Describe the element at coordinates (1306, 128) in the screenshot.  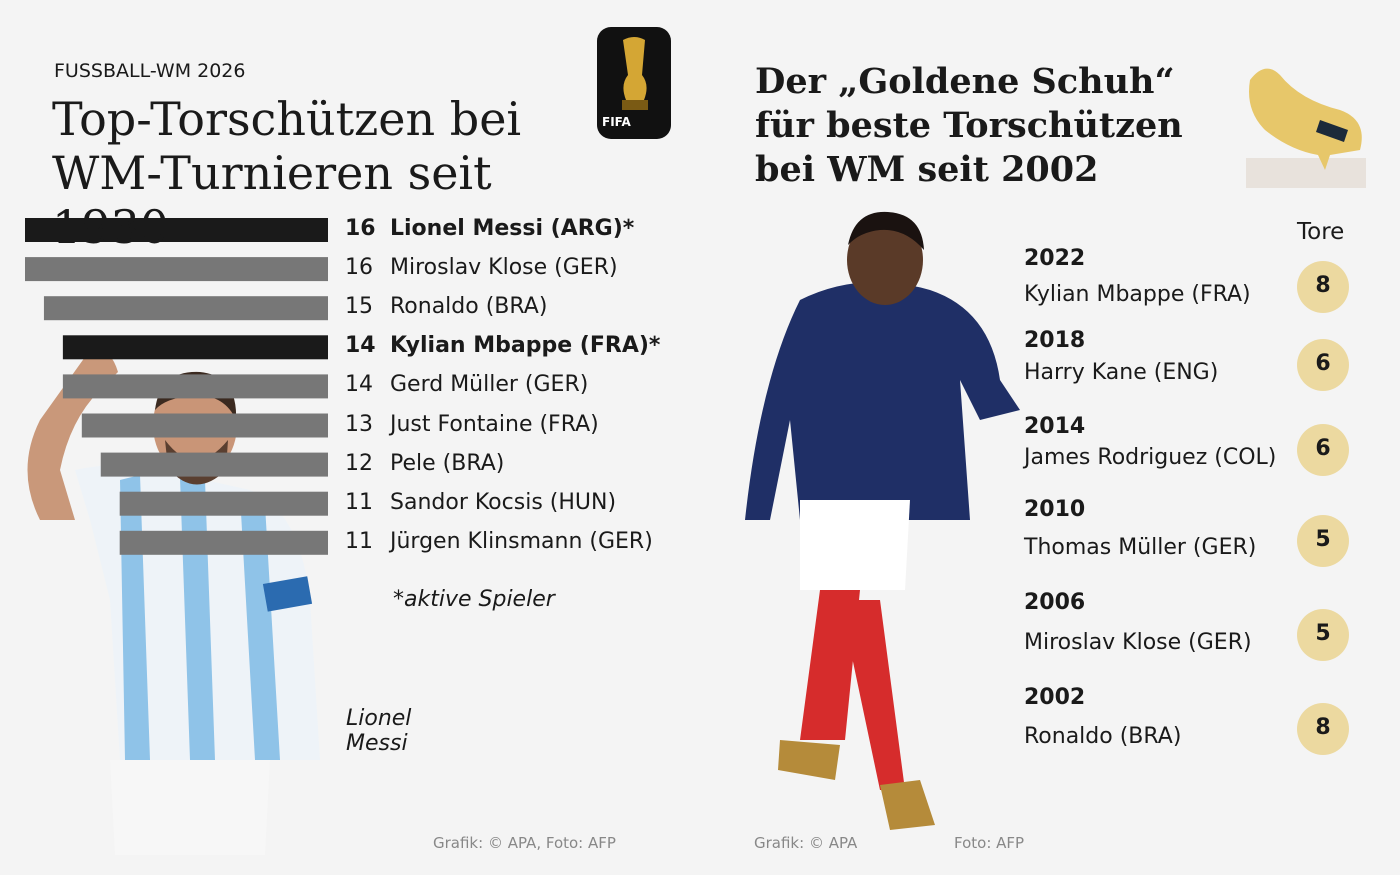
I see `golden-boot` at that location.